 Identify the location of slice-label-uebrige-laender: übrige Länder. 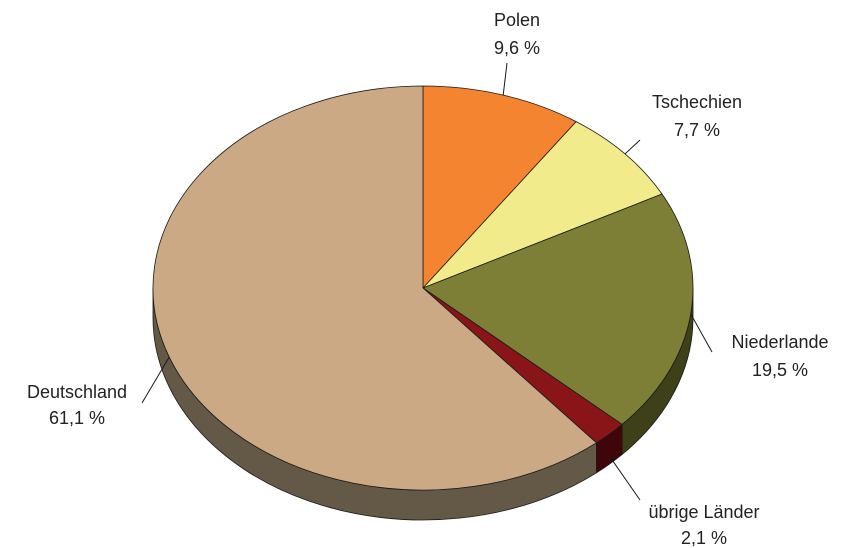
(703, 512).